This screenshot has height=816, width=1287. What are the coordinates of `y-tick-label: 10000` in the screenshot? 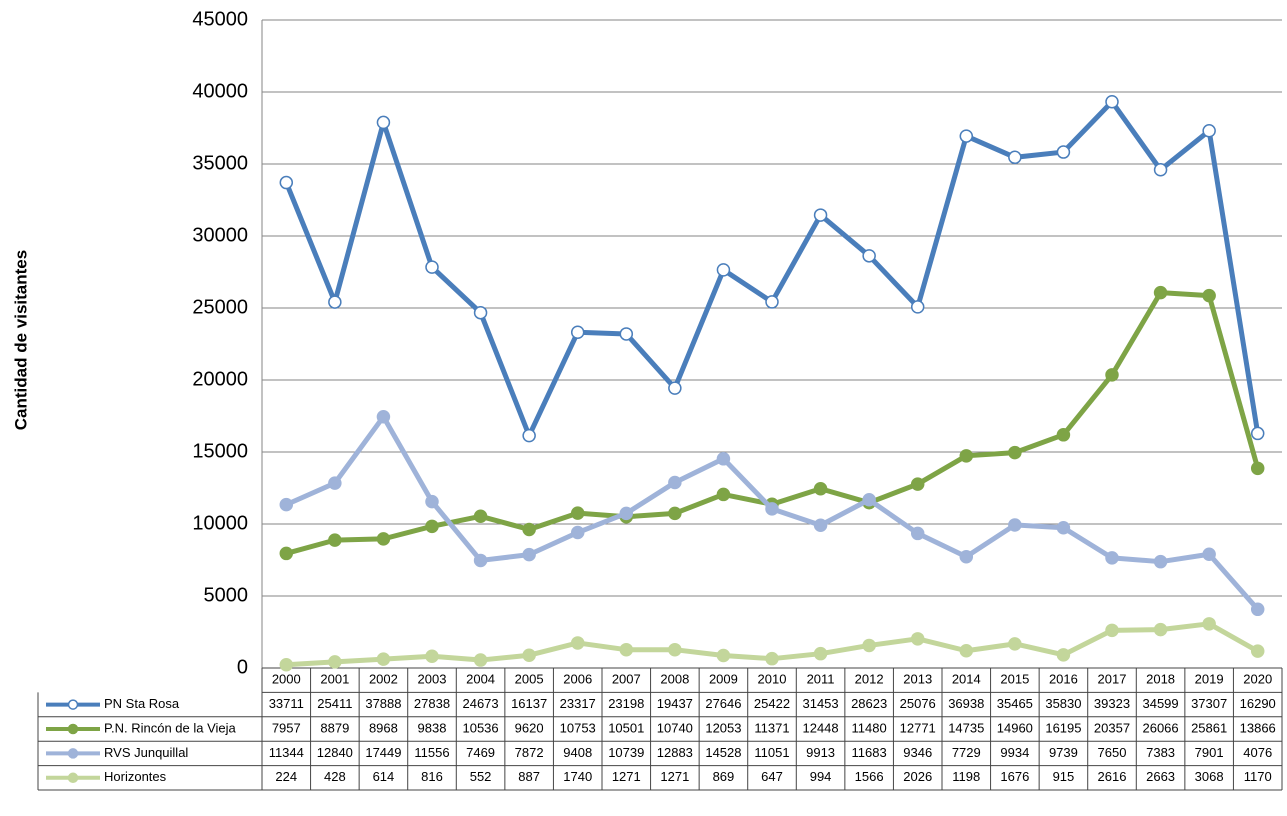 It's located at (220, 523).